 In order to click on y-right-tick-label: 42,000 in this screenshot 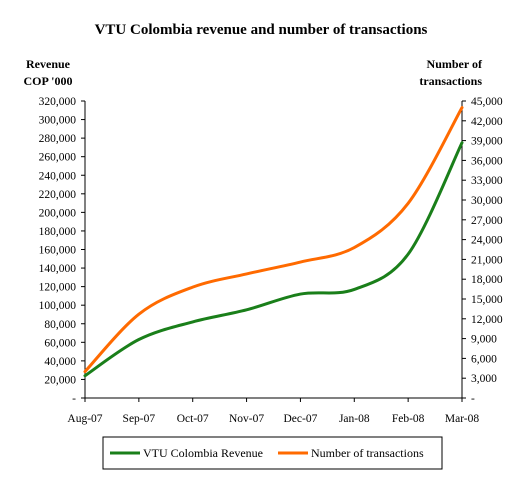, I will do `click(487, 122)`.